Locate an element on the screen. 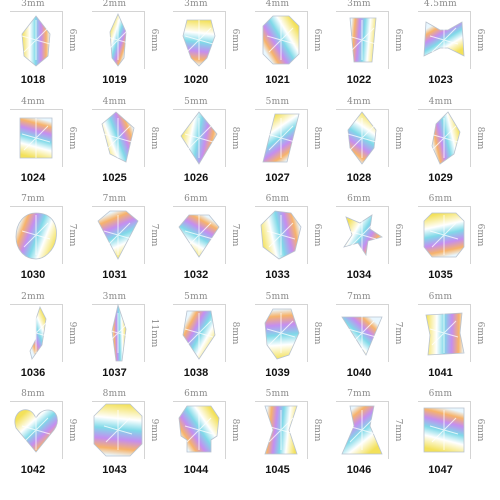  rhinestone-rhombus-icon is located at coordinates (199, 138).